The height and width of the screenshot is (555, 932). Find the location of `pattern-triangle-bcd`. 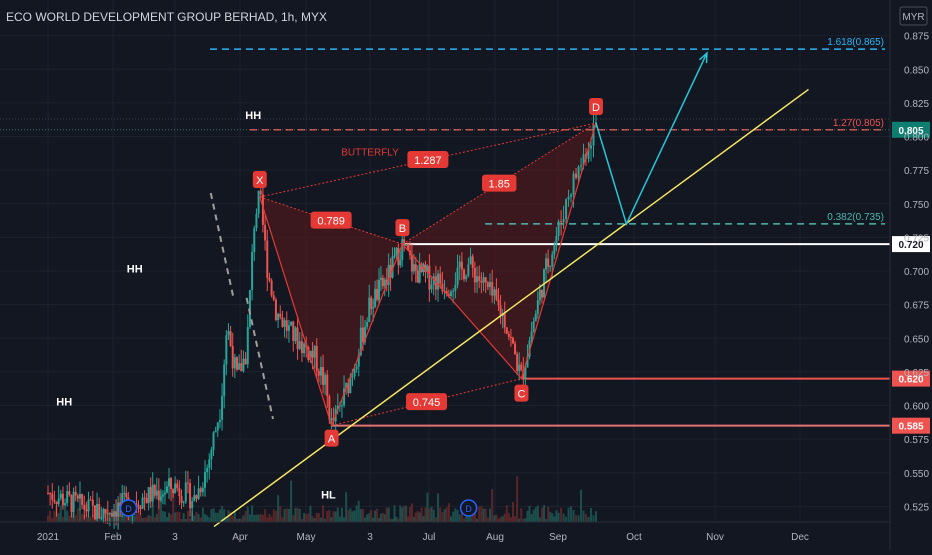

pattern-triangle-bcd is located at coordinates (499, 251).